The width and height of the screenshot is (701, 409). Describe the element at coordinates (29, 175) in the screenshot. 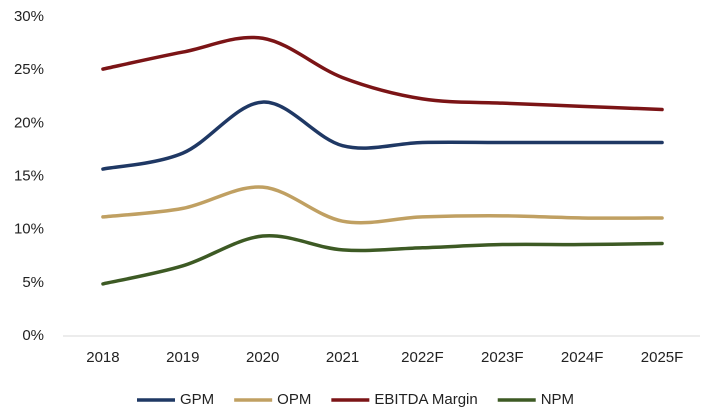

I see `y-tick-label: 15%` at that location.